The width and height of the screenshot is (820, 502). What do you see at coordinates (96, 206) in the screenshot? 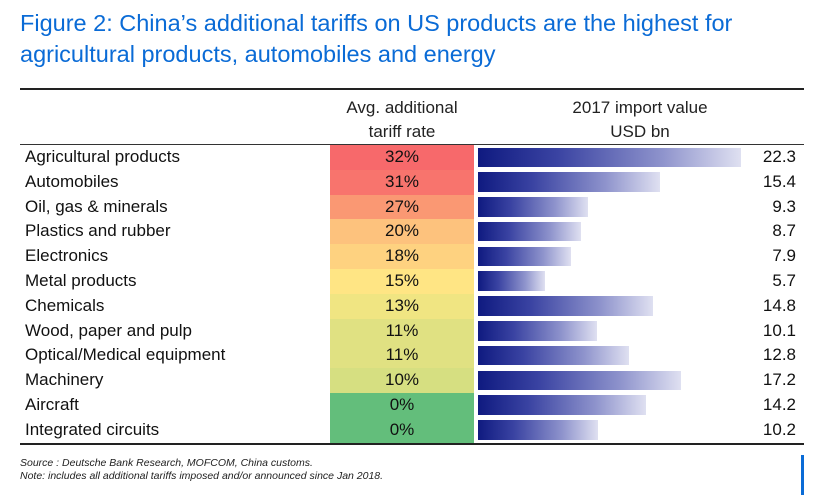
I see `category-label: Oil, gas & minerals` at bounding box center [96, 206].